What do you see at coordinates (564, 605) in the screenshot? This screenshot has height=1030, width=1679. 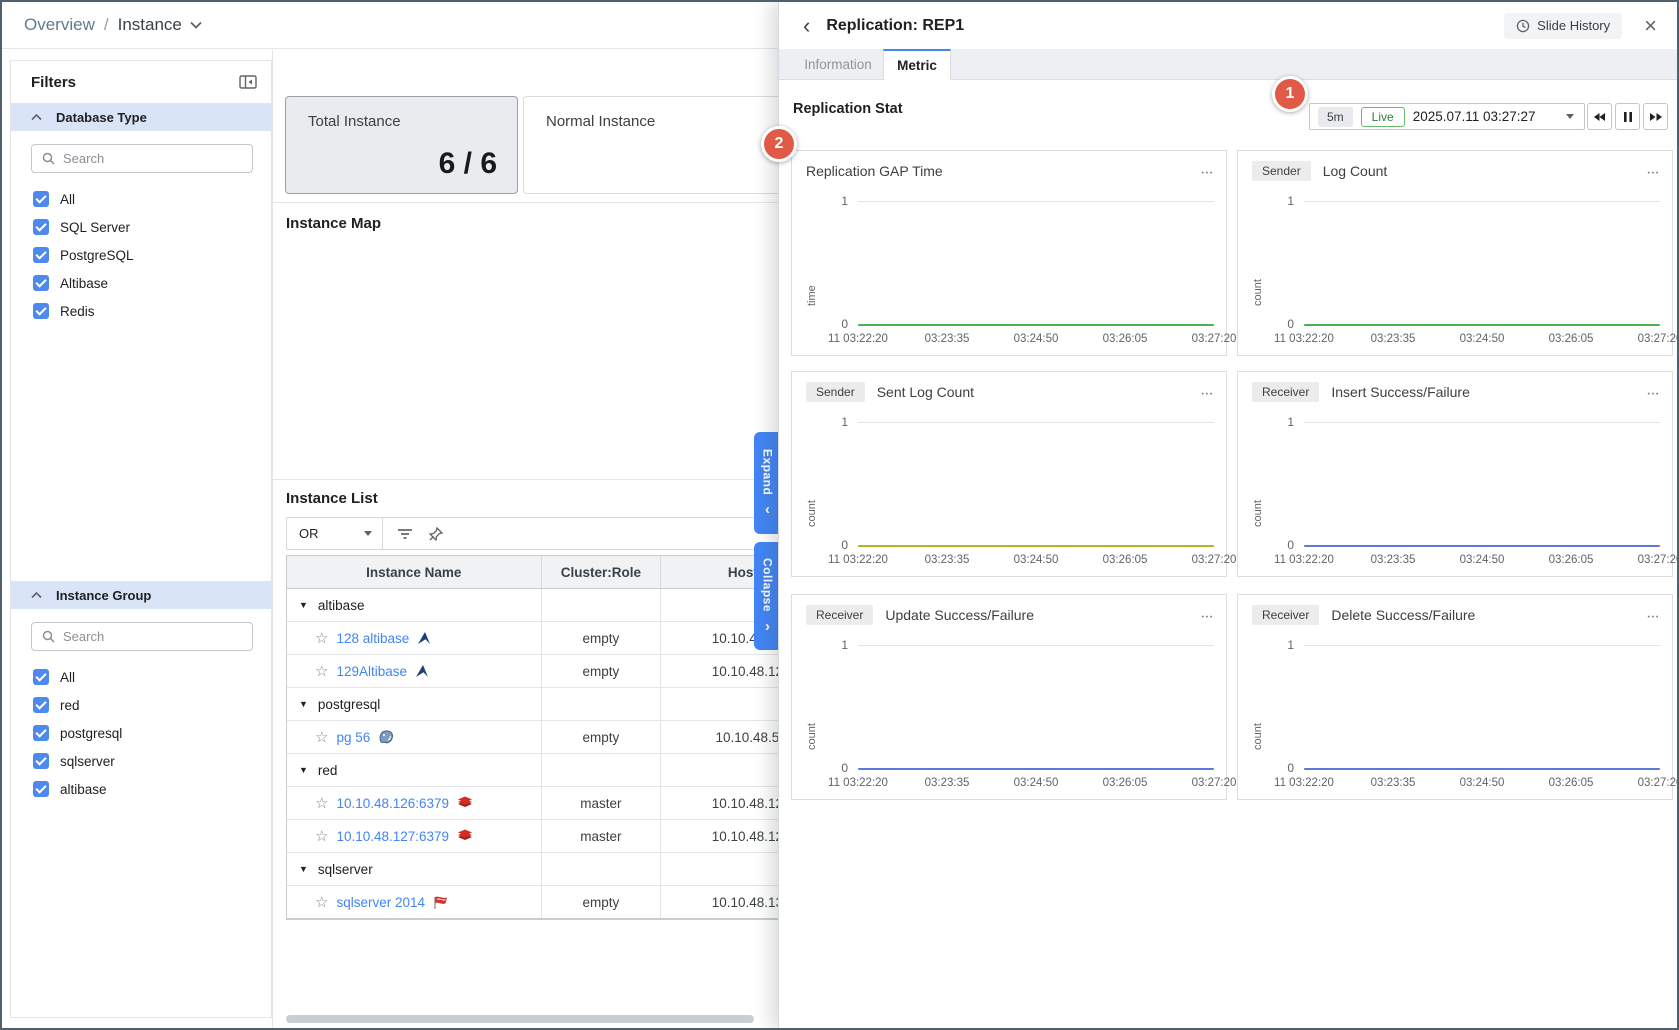 I see `group-row-altibase: ▼ altibase` at bounding box center [564, 605].